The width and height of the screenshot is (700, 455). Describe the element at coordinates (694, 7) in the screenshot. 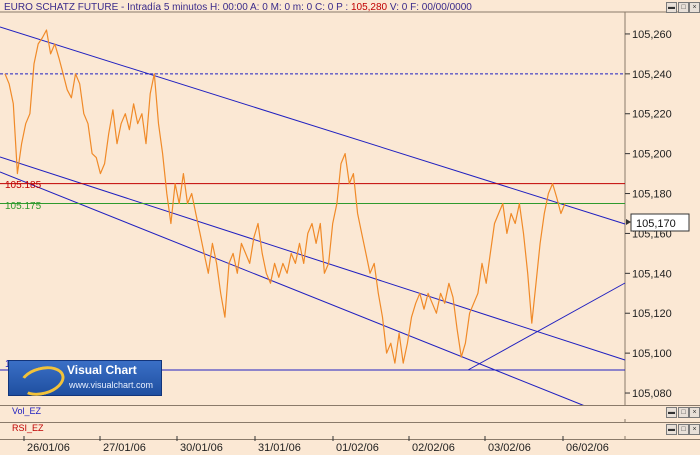

I see `close-button: ×` at that location.